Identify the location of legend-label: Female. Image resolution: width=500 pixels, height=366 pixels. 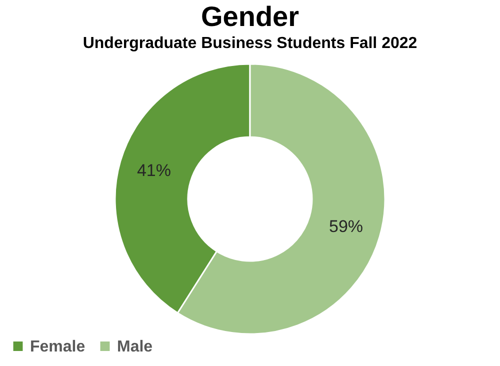
(58, 347).